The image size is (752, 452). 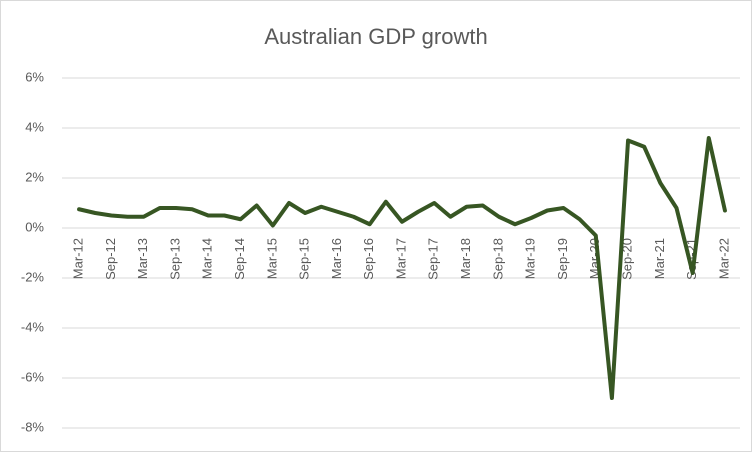 I want to click on y-tick-label: -6%, so click(x=33, y=376).